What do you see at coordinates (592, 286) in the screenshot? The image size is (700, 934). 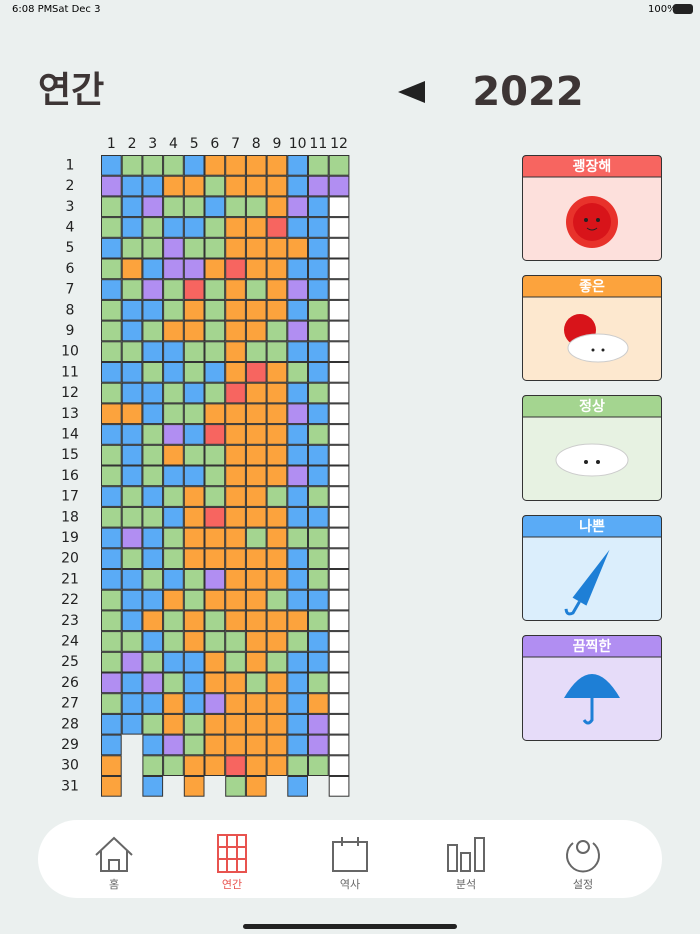 I see `mood-card-header` at bounding box center [592, 286].